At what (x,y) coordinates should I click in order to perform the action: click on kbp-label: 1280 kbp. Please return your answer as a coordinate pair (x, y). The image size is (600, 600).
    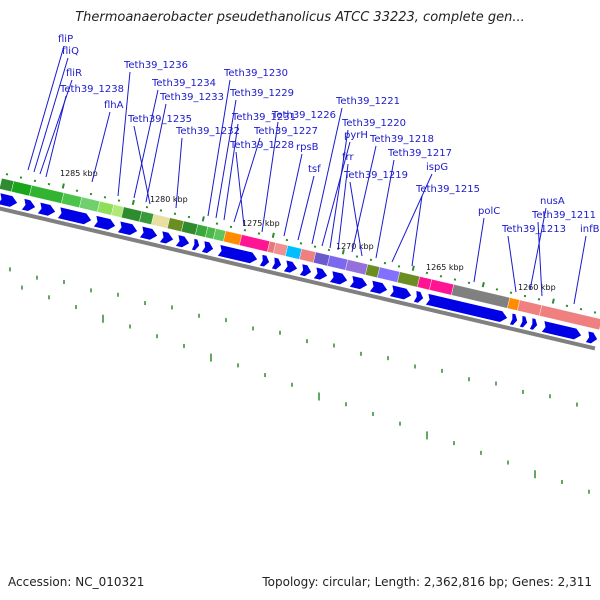
    Looking at the image, I should click on (169, 199).